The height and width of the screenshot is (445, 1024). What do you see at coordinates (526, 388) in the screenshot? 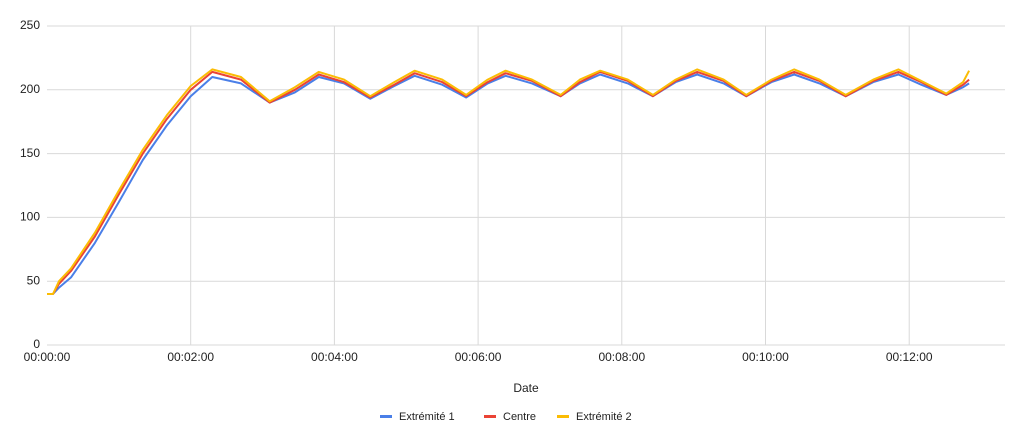
I see `x-axis-title: Date` at bounding box center [526, 388].